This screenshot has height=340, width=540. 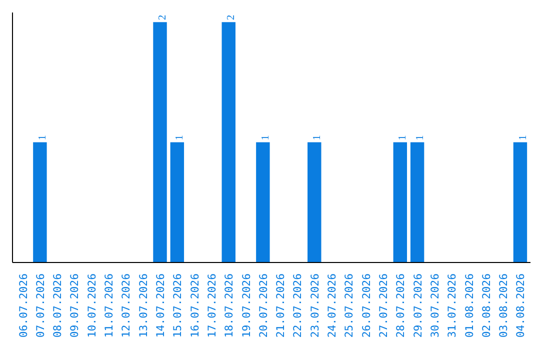 I want to click on x-tick-label: 22.07.2026, so click(x=297, y=306).